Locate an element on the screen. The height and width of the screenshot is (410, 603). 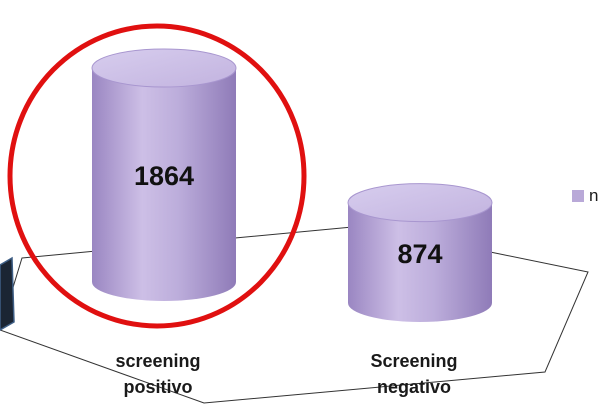
category-label-negativo: Screening negativo is located at coordinates (414, 374).